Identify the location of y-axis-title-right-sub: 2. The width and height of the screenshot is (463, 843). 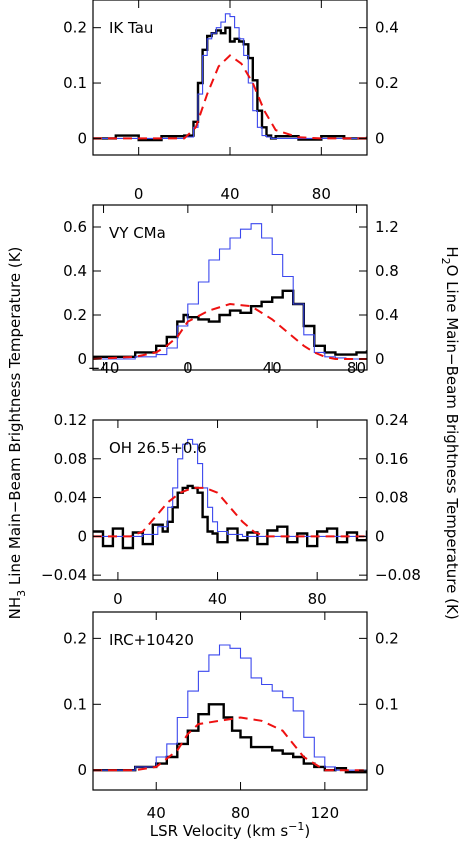
(445, 261).